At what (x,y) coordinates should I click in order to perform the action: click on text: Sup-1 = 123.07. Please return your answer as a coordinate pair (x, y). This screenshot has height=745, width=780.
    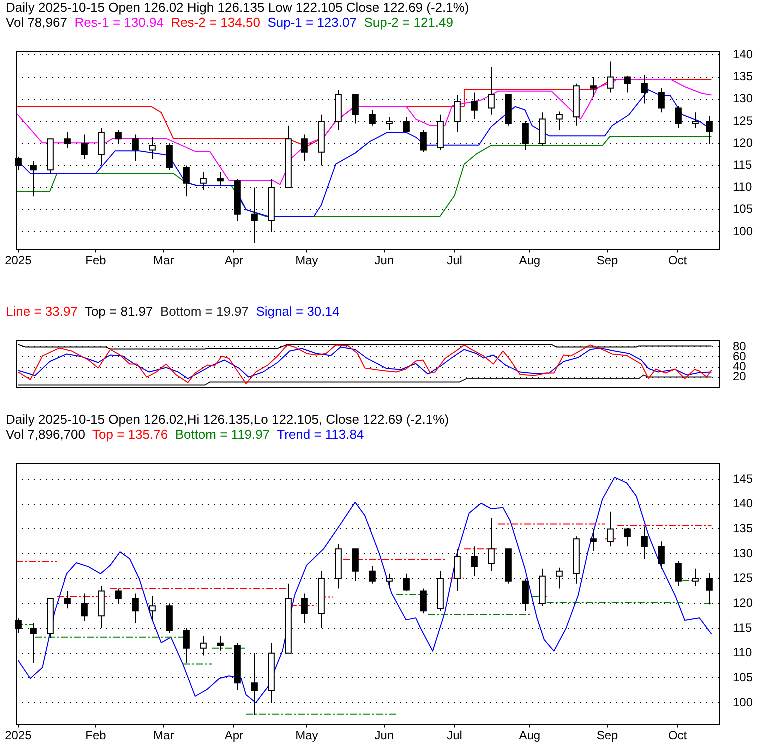
    Looking at the image, I should click on (312, 22).